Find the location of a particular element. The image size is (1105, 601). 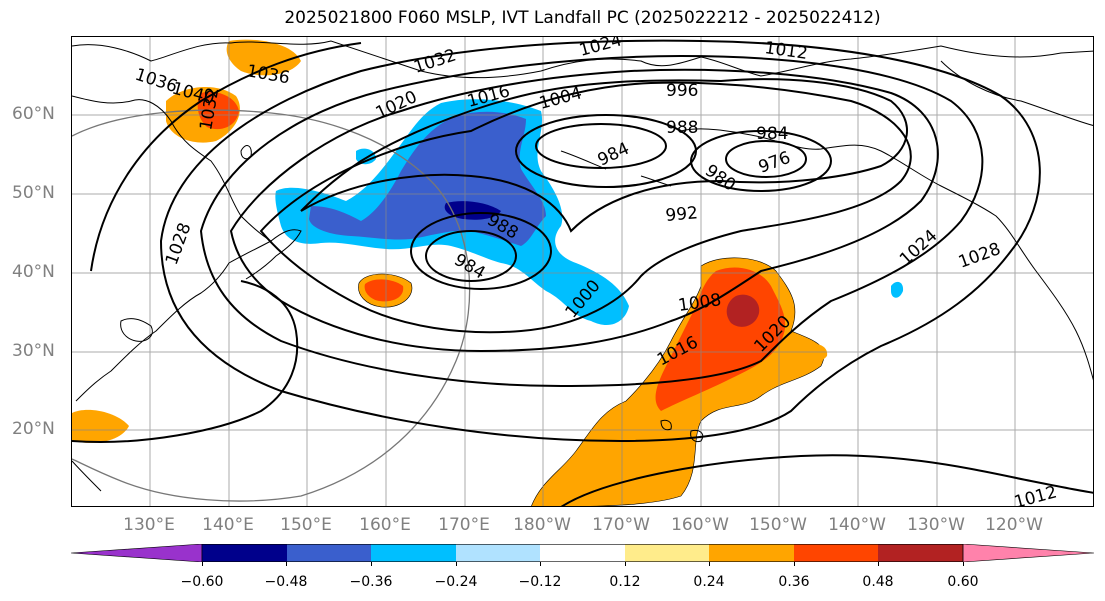

colorbar is located at coordinates (582, 553).